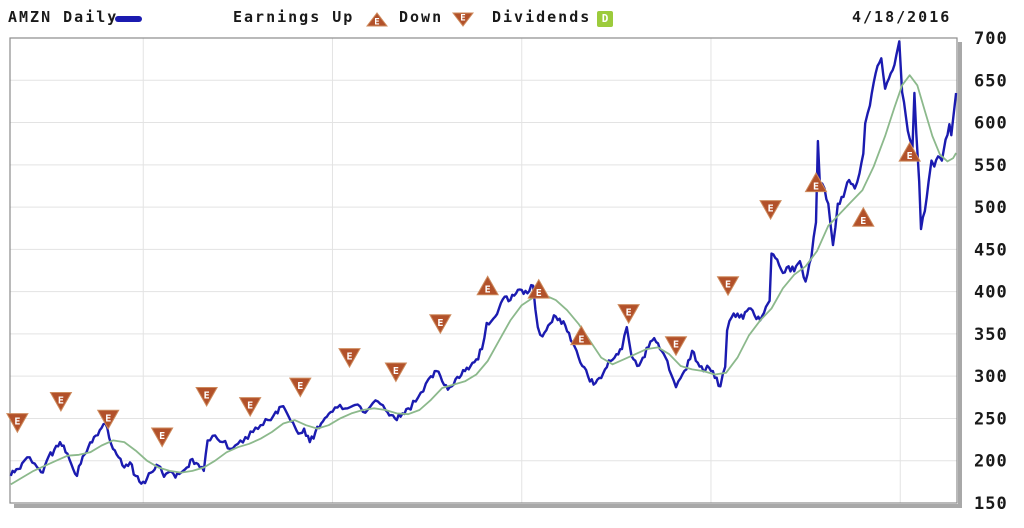 The width and height of the screenshot is (1024, 528). I want to click on y-axis-tick-label: 250, so click(991, 419).